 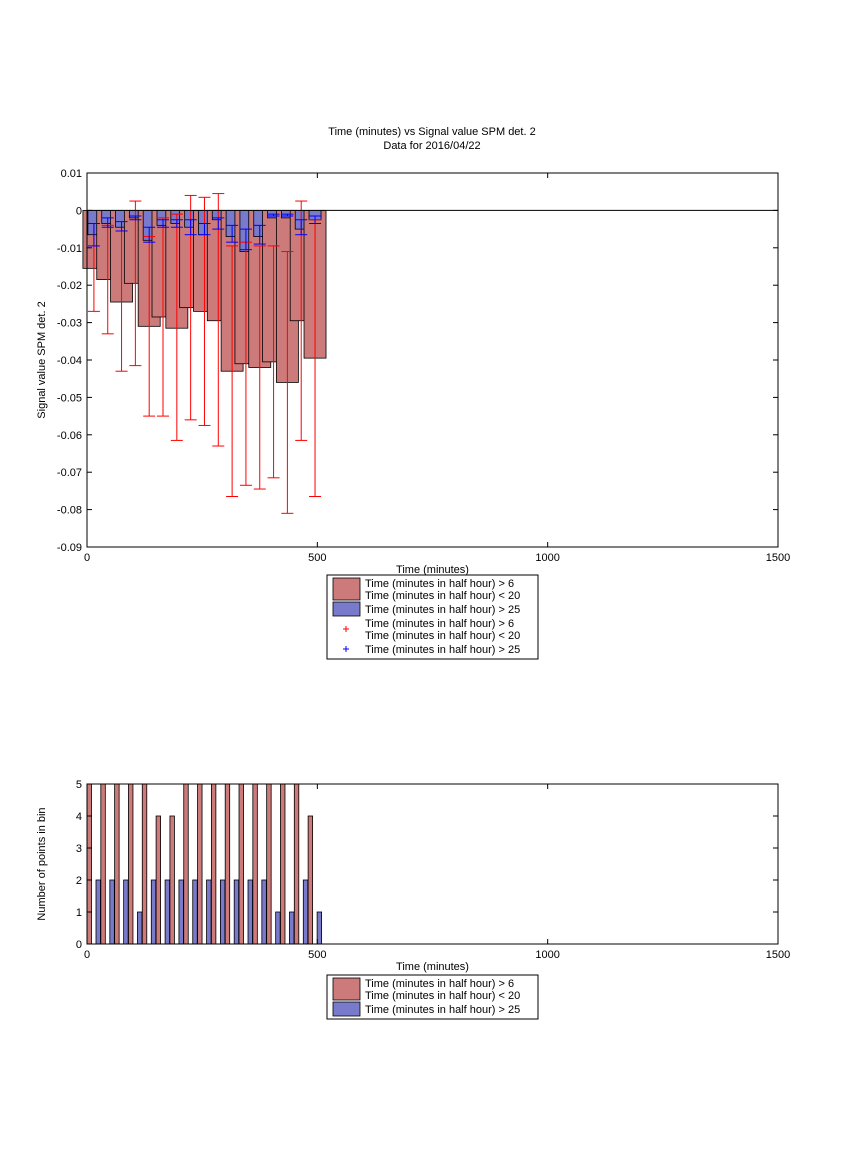 I want to click on y-tick-label: -0.03, so click(x=69, y=324).